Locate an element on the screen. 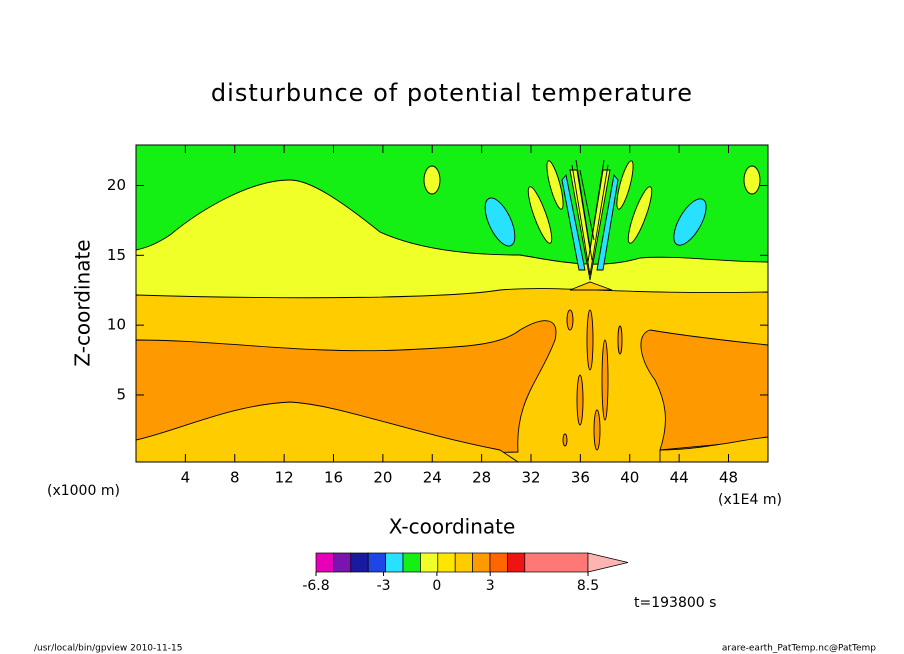 Image resolution: width=904 pixels, height=654 pixels. footer-right: arare-earth_PatTemp.nc@PatTemp is located at coordinates (799, 649).